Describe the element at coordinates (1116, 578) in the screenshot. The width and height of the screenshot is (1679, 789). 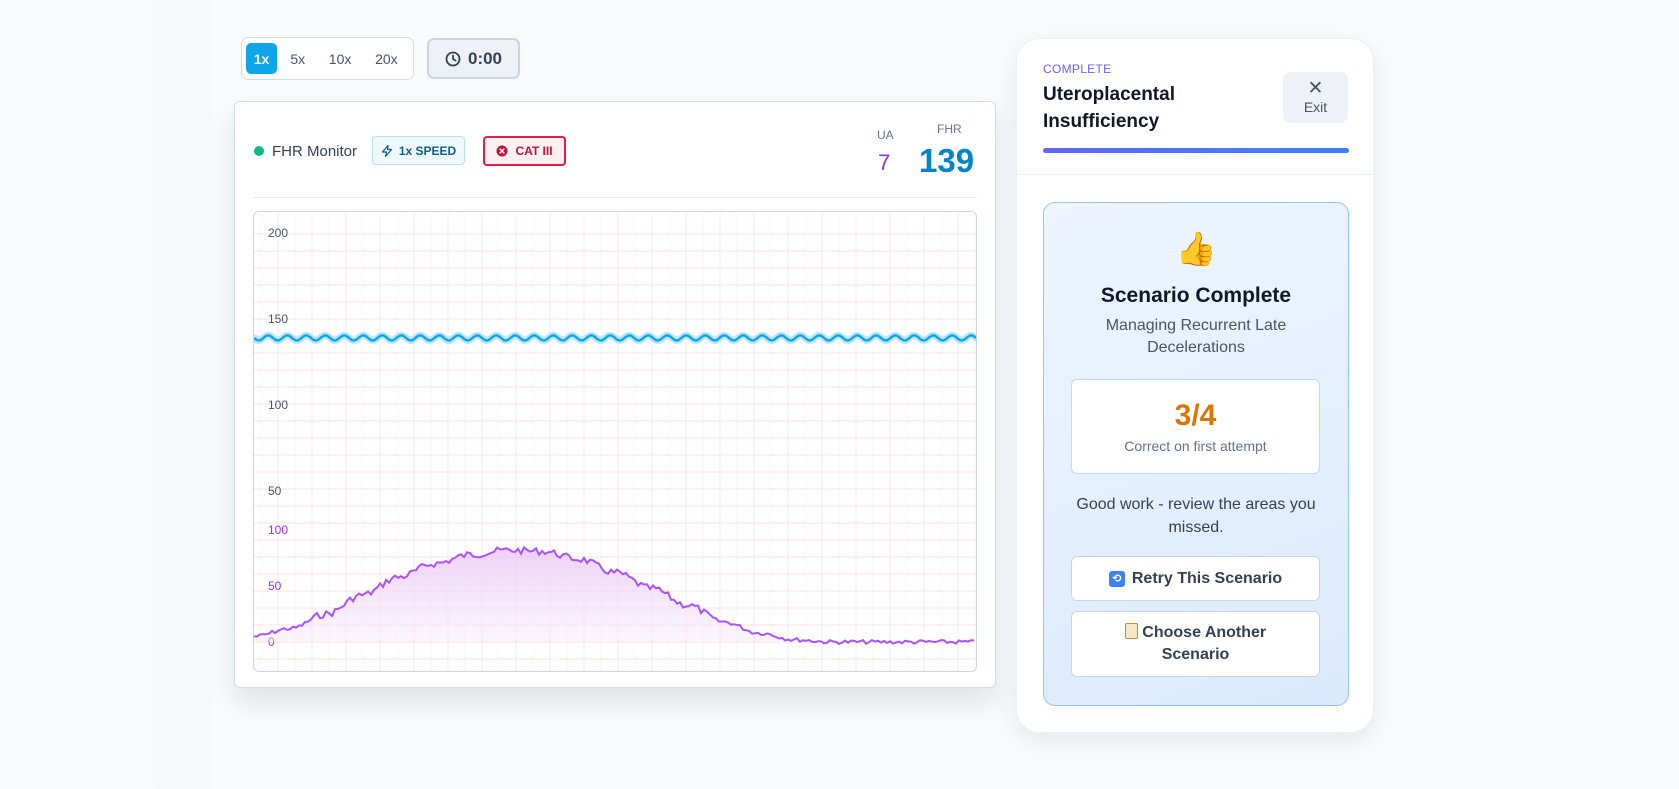
I see `retry-icon: ⟲` at that location.